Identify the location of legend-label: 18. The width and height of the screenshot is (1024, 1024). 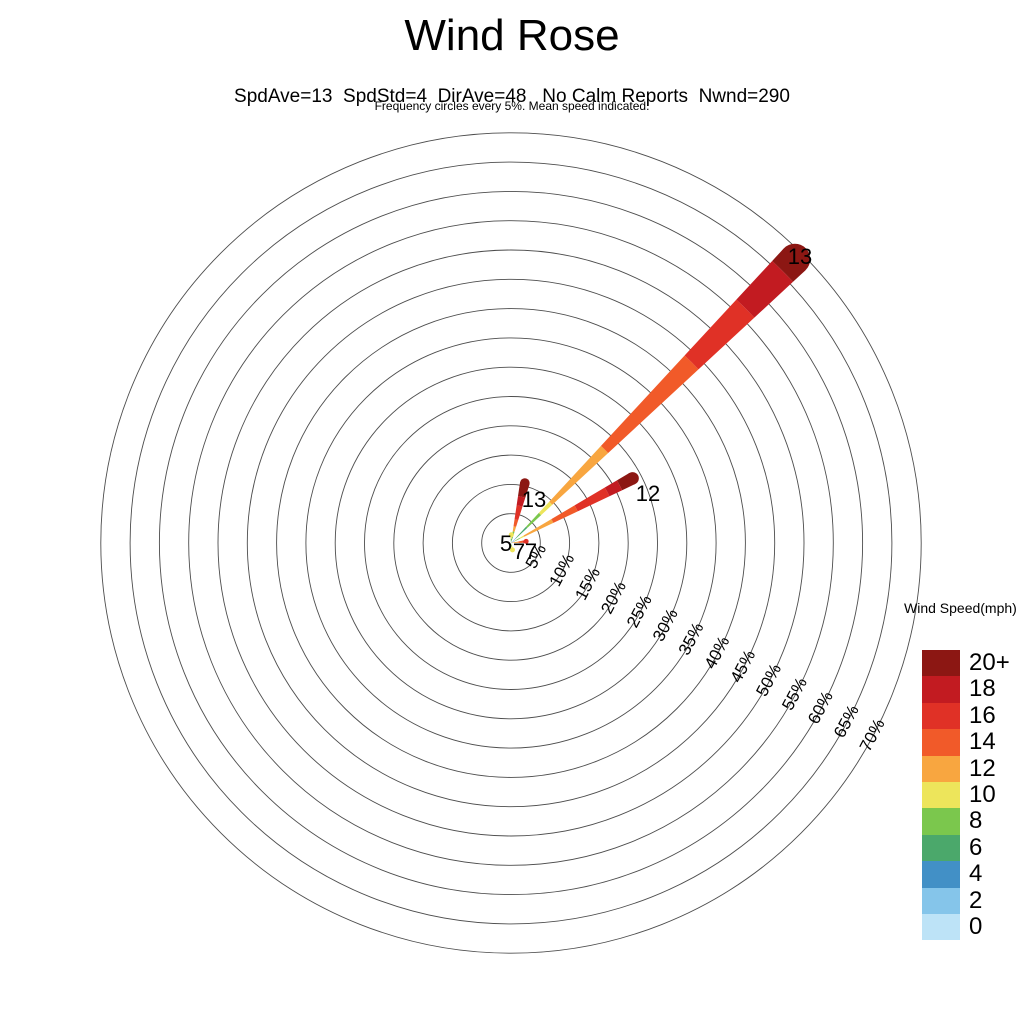
(982, 689).